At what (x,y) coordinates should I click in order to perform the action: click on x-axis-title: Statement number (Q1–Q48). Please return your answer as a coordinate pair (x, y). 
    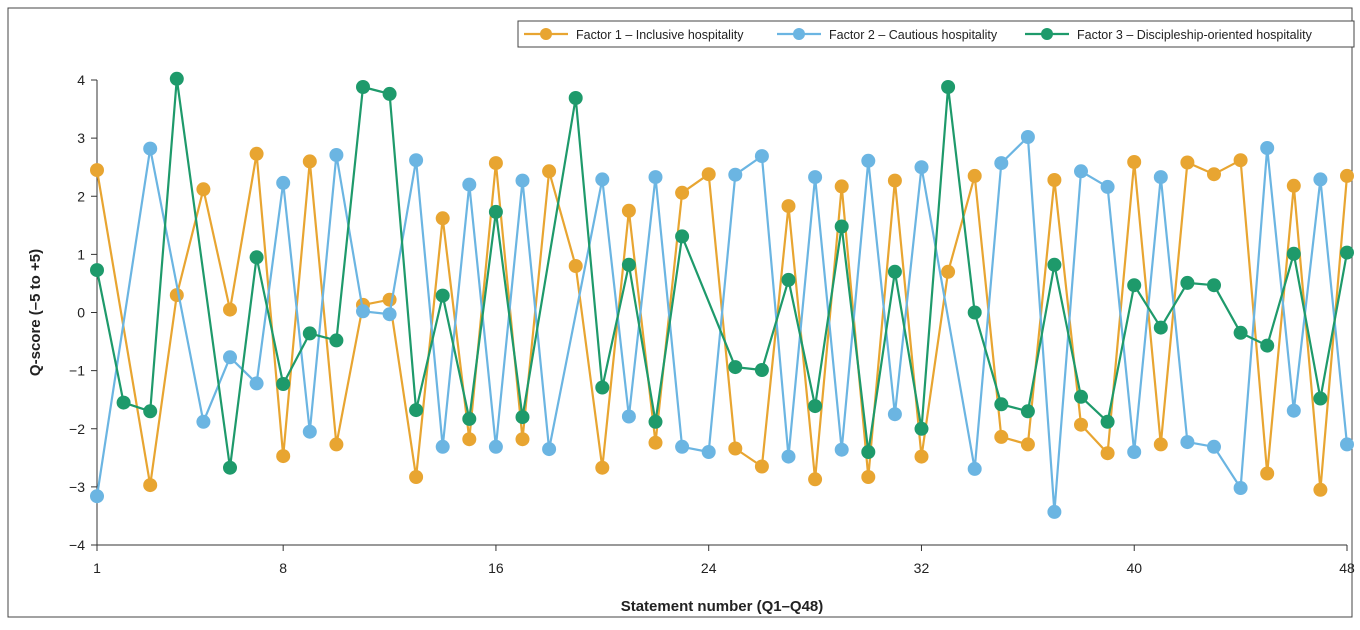
    Looking at the image, I should click on (722, 606).